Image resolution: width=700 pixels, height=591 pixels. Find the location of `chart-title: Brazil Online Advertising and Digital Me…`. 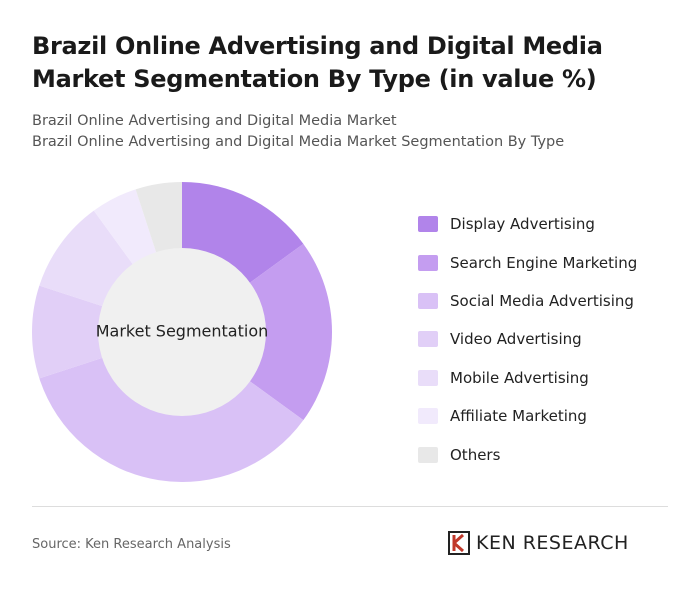

chart-title: Brazil Online Advertising and Digital Me… is located at coordinates (317, 62).